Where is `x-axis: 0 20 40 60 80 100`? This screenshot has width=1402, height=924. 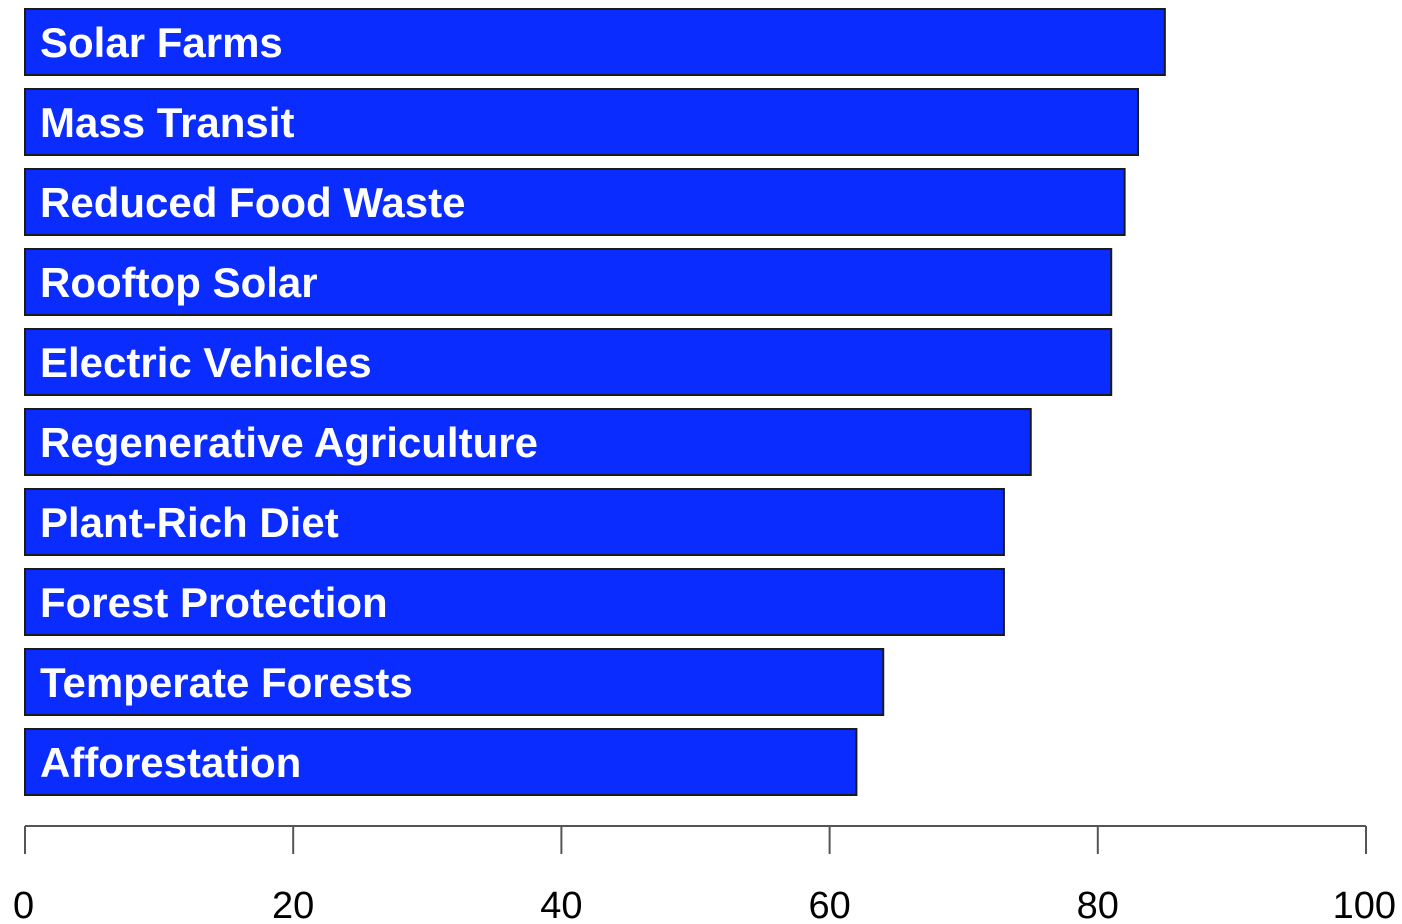 x-axis: 0 20 40 60 80 100 is located at coordinates (704, 874).